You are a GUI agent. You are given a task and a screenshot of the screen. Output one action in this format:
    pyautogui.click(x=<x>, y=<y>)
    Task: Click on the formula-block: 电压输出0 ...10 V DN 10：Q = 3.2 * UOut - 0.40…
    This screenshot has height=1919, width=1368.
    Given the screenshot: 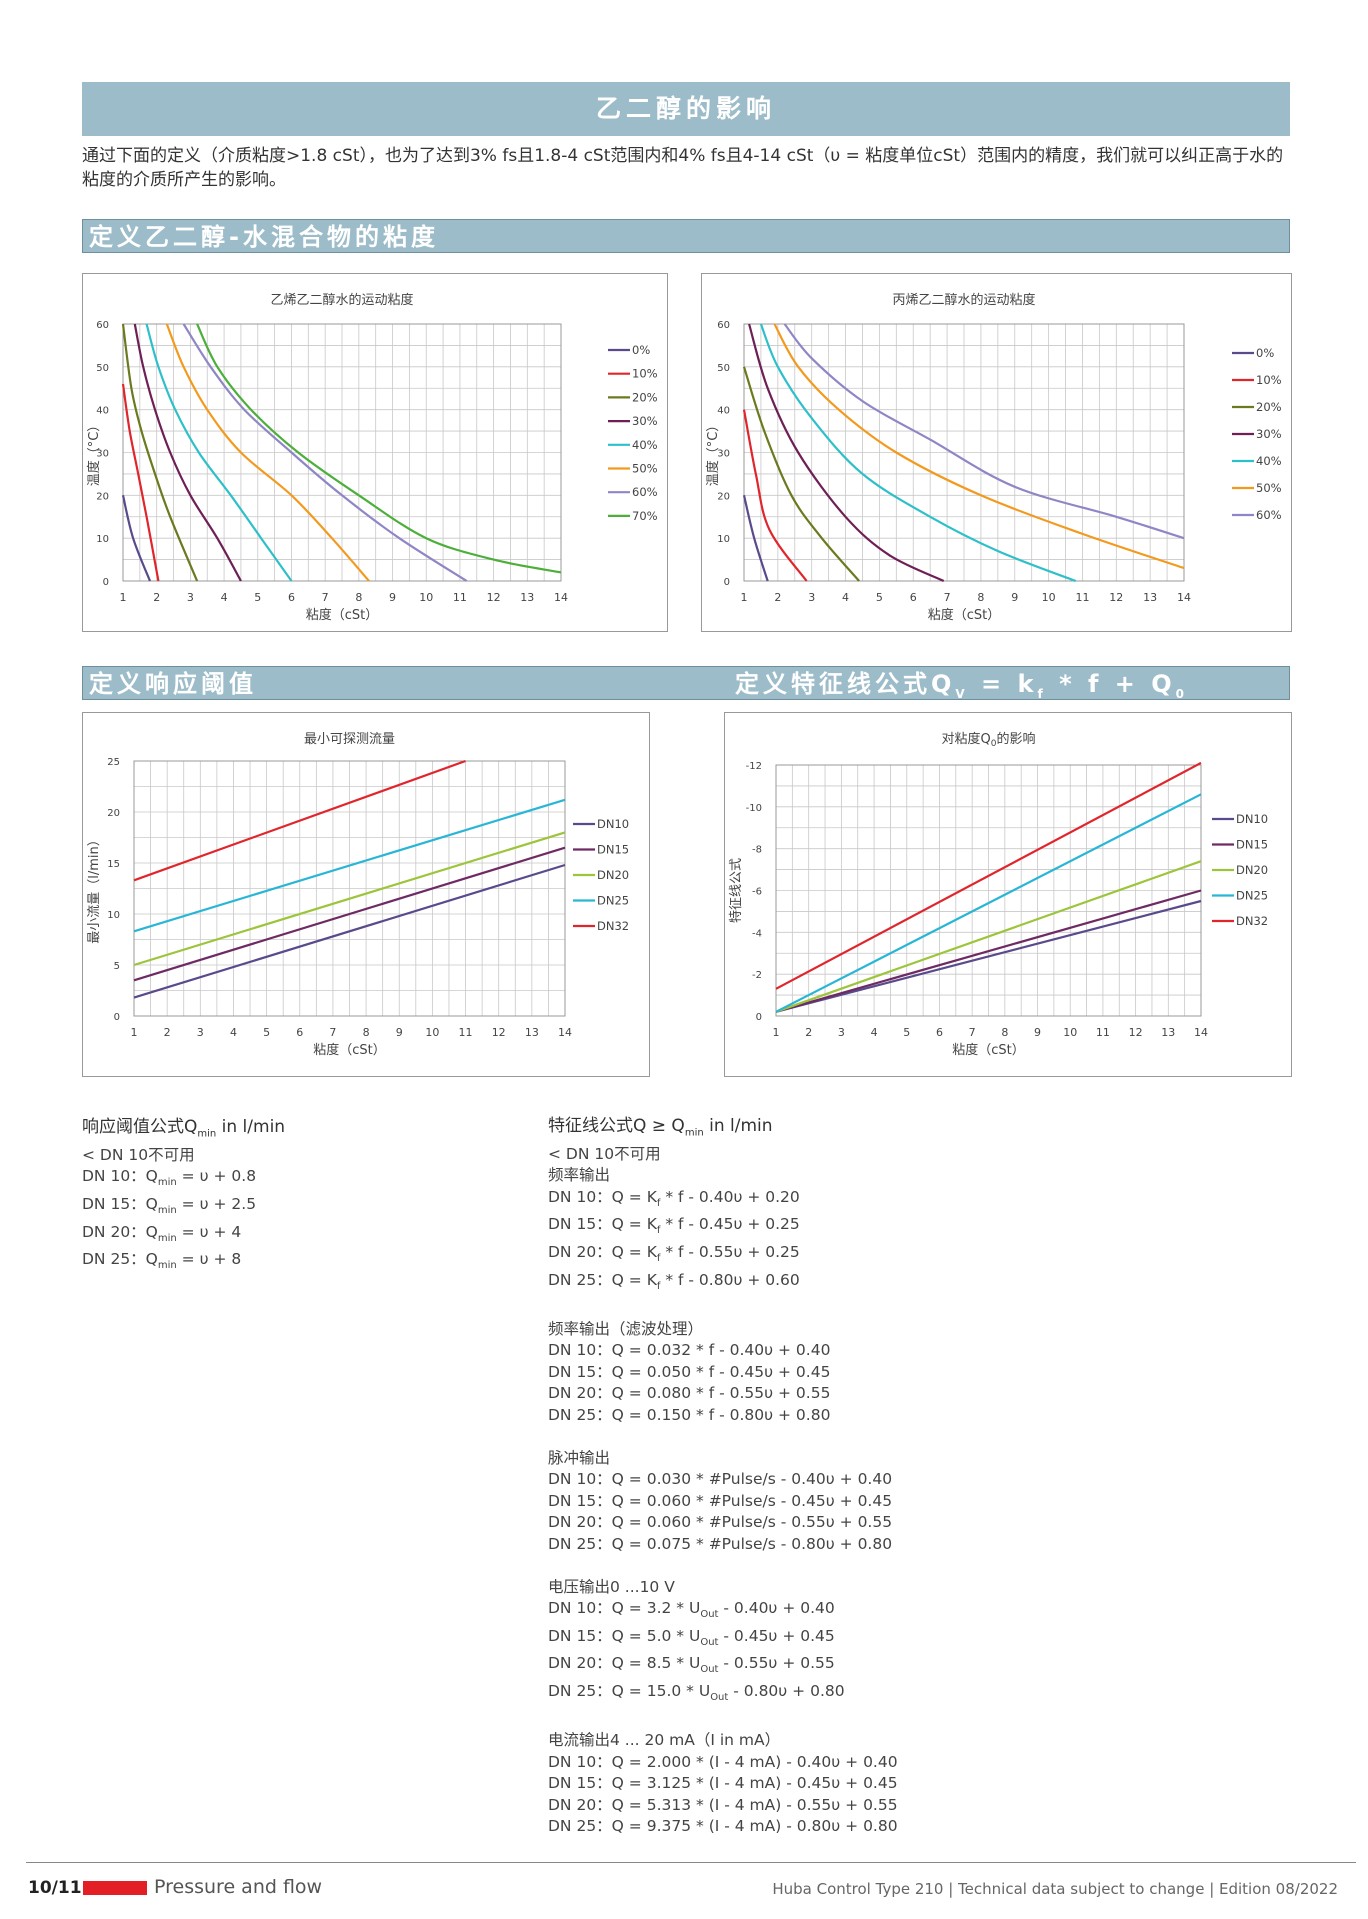 What is the action you would take?
    pyautogui.click(x=828, y=1643)
    